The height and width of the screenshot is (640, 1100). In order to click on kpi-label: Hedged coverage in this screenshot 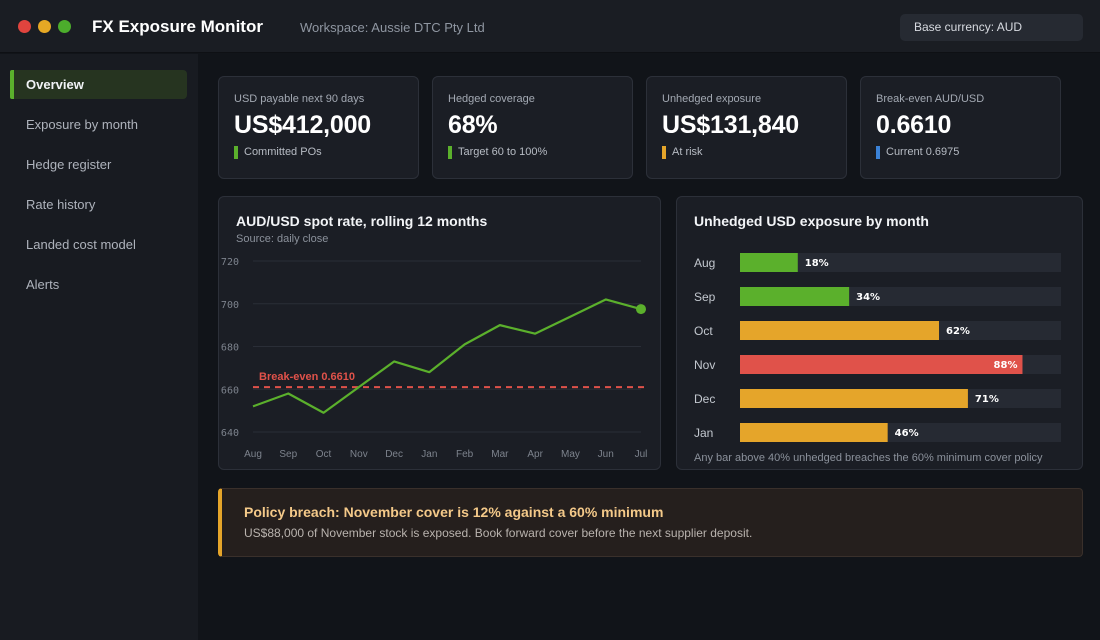, I will do `click(491, 99)`.